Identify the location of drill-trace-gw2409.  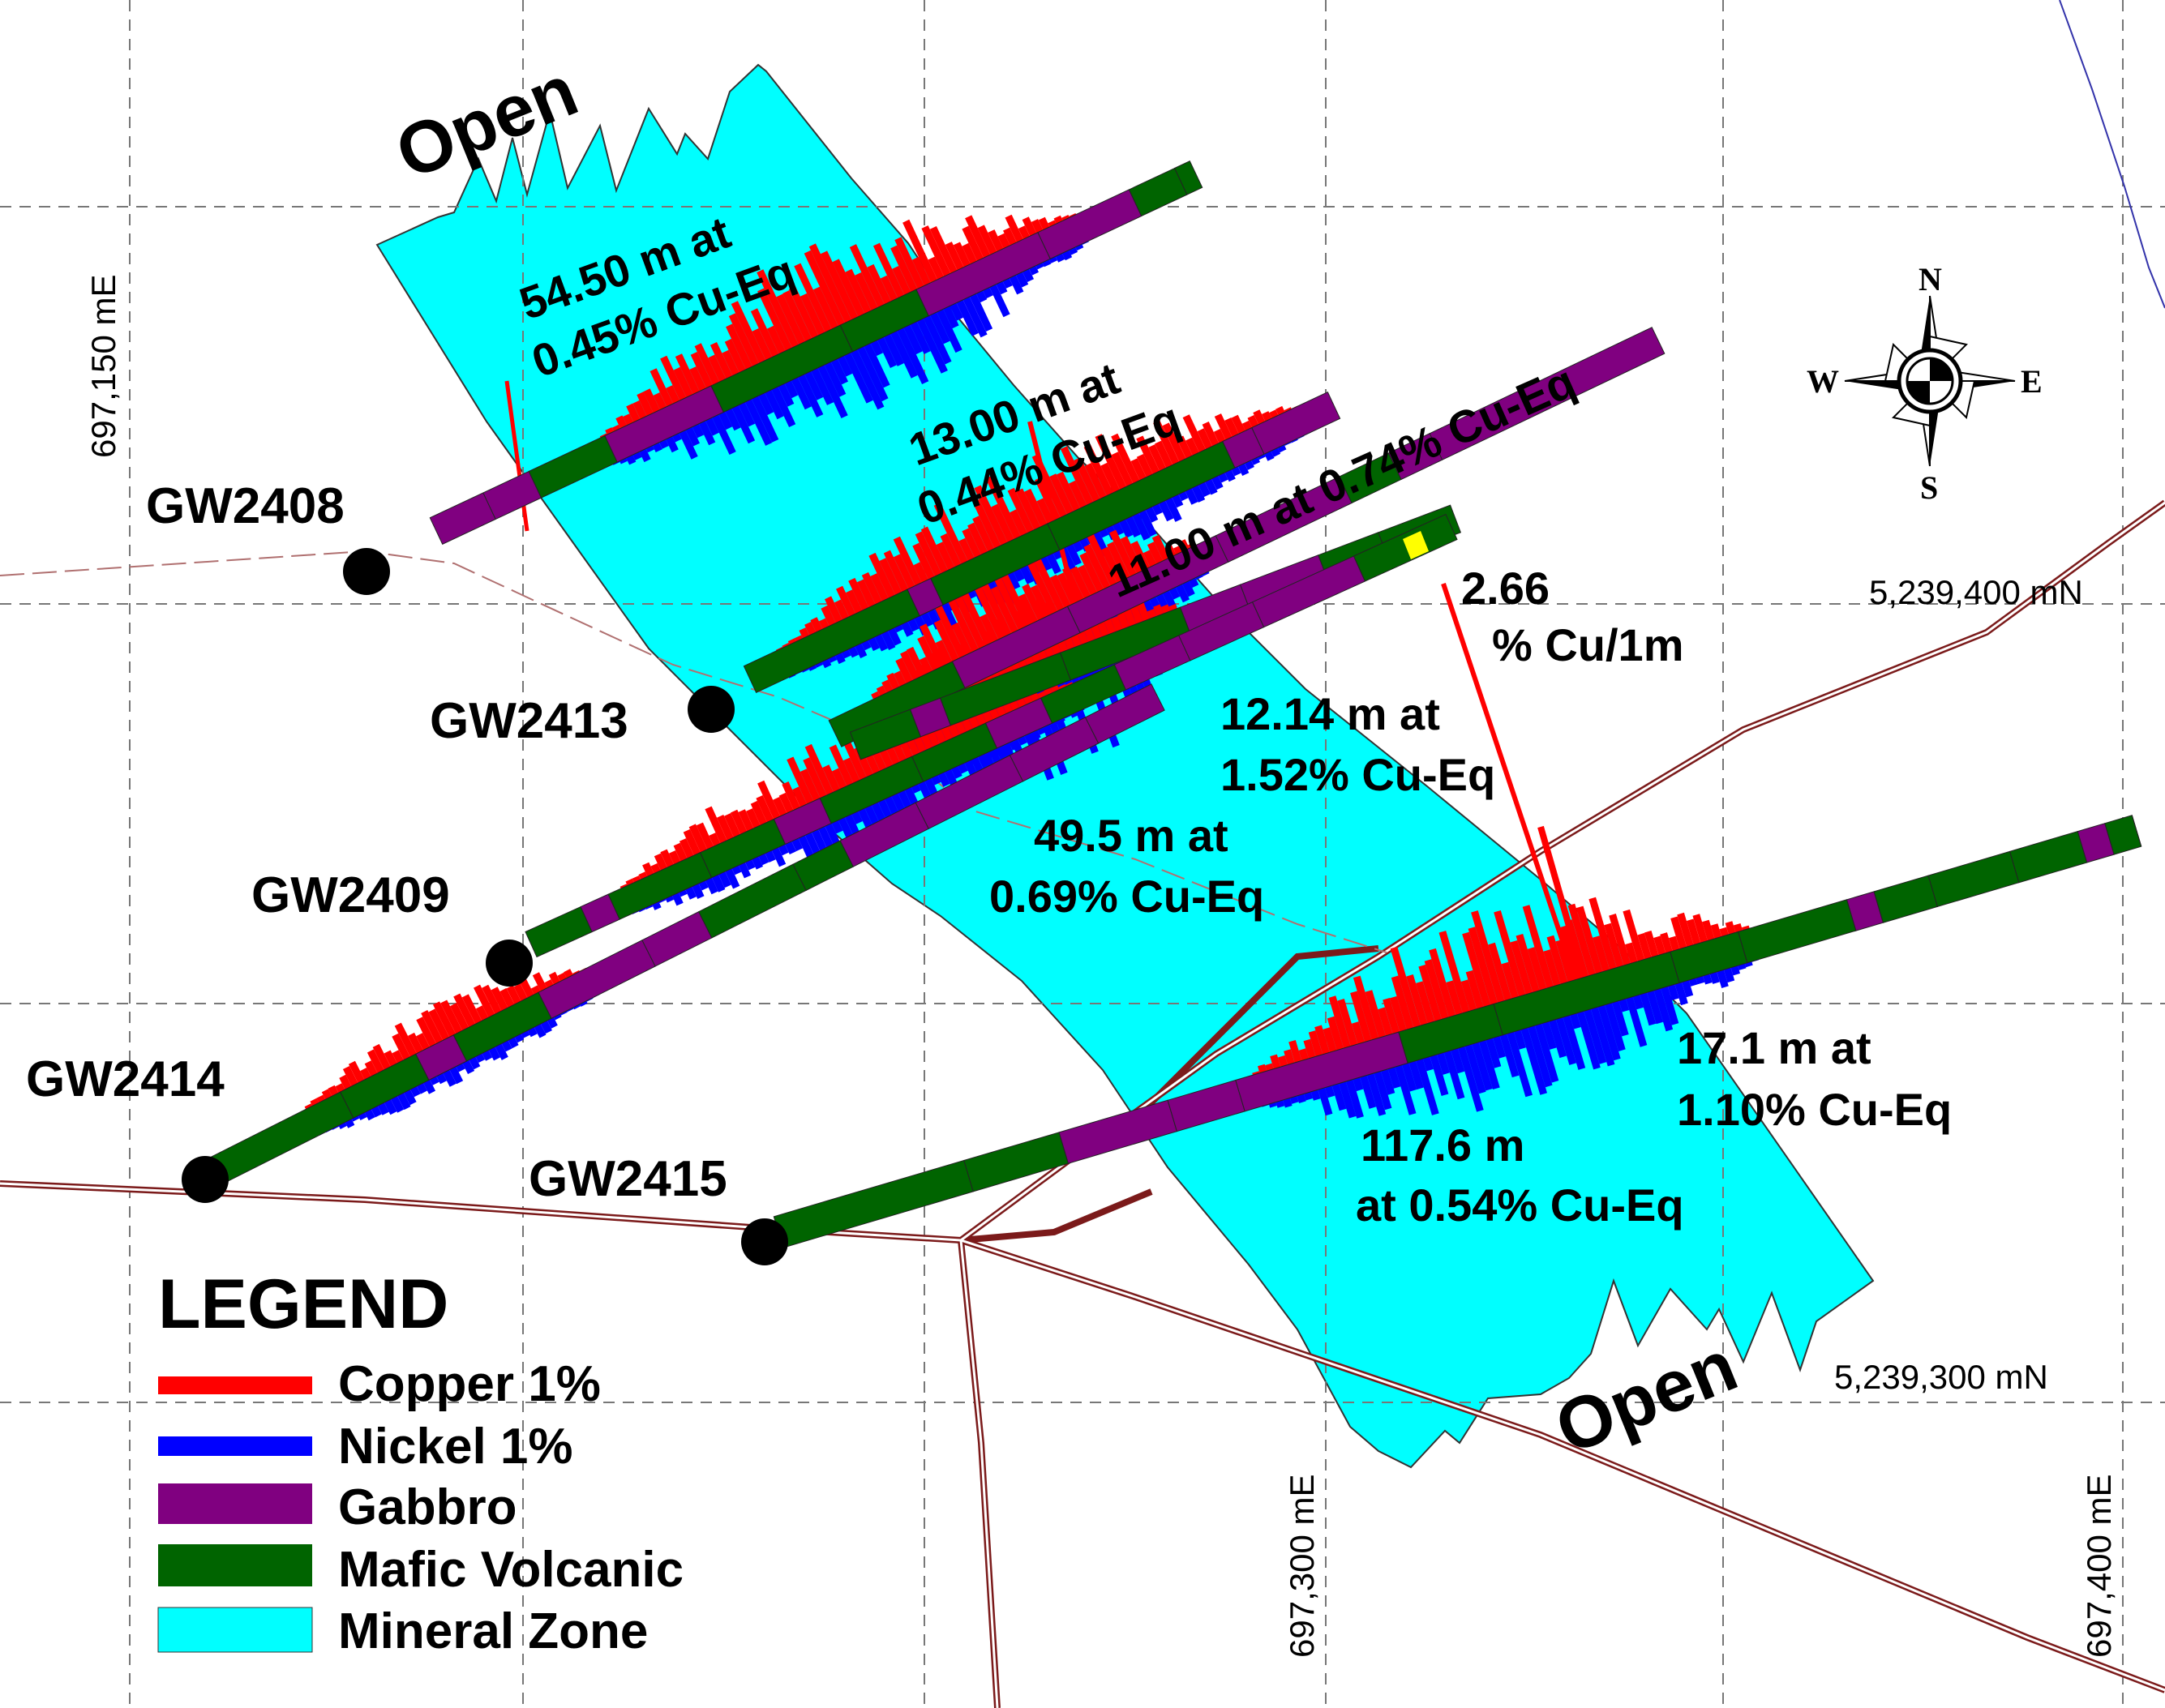
(991, 735).